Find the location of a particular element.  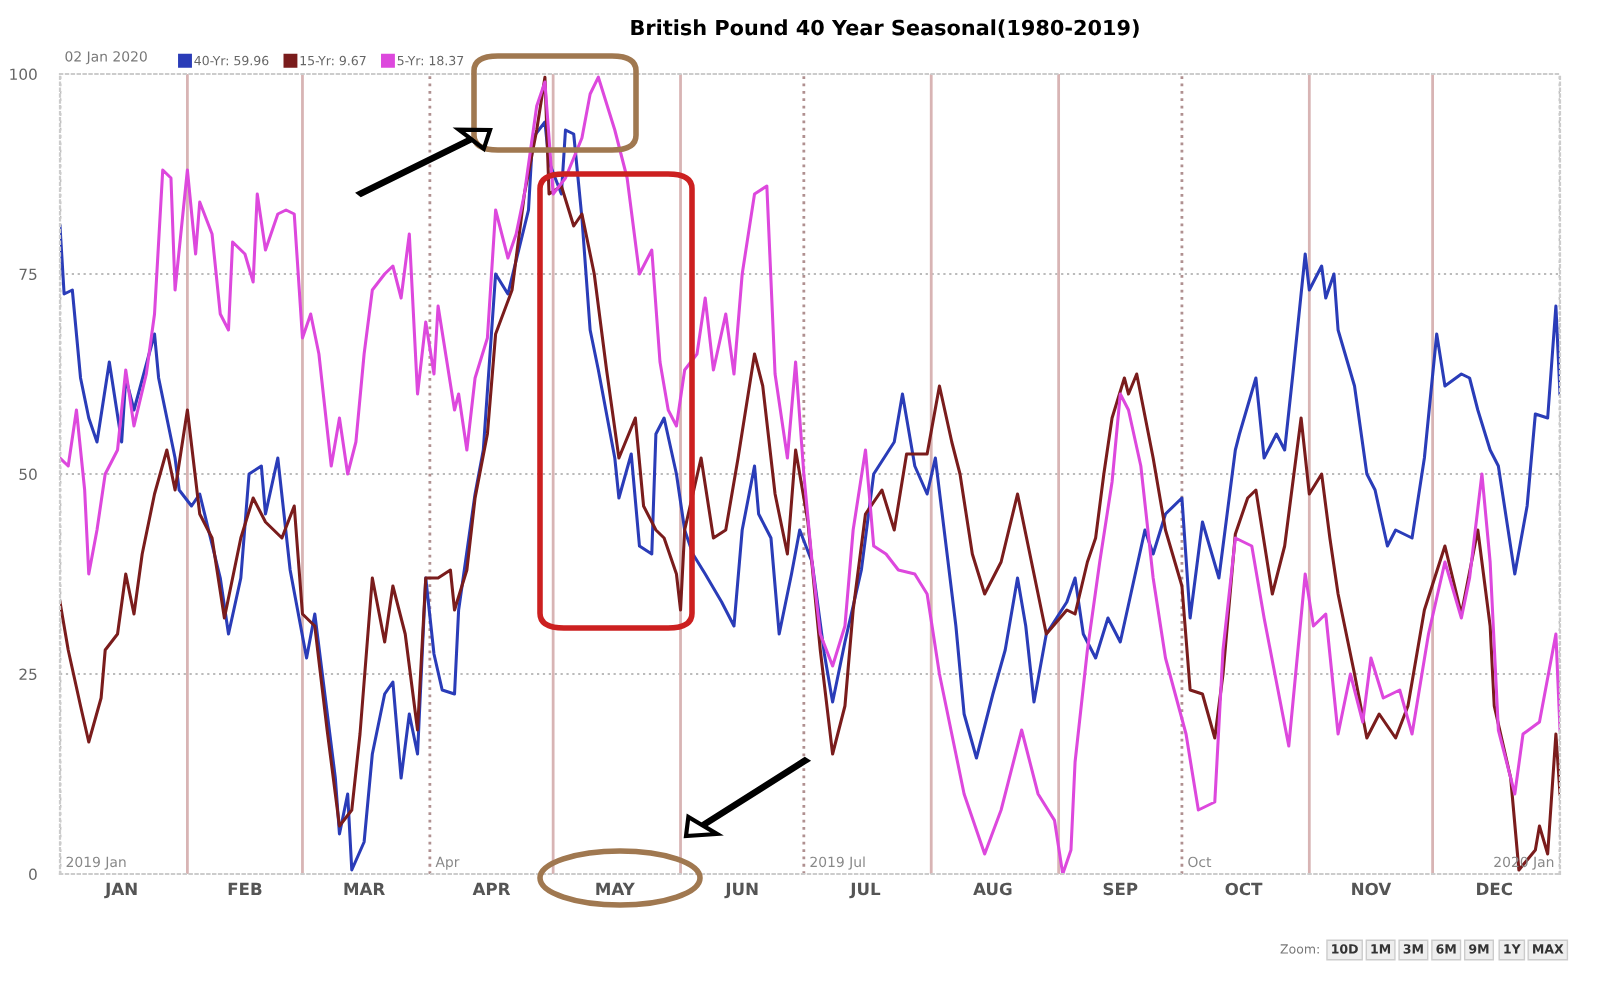

x-tick-label: JUN is located at coordinates (741, 890).